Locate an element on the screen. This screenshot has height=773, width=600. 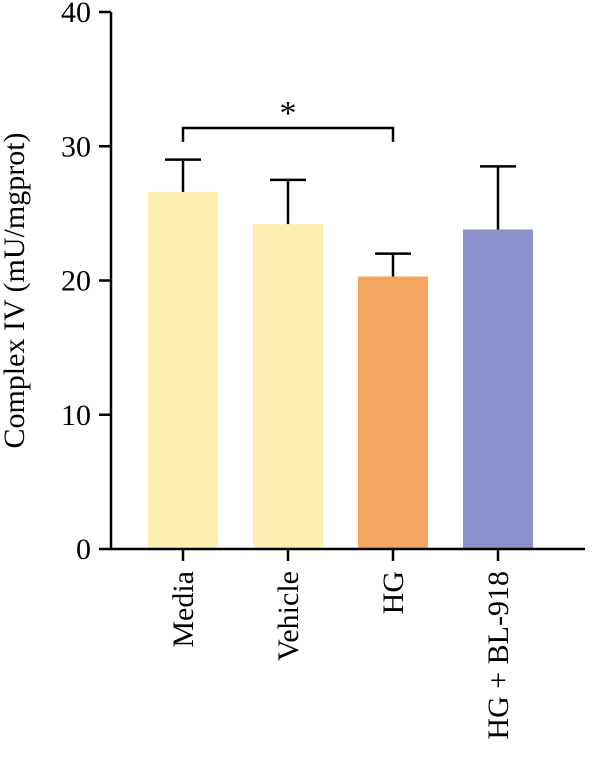
bar-hg is located at coordinates (393, 412).